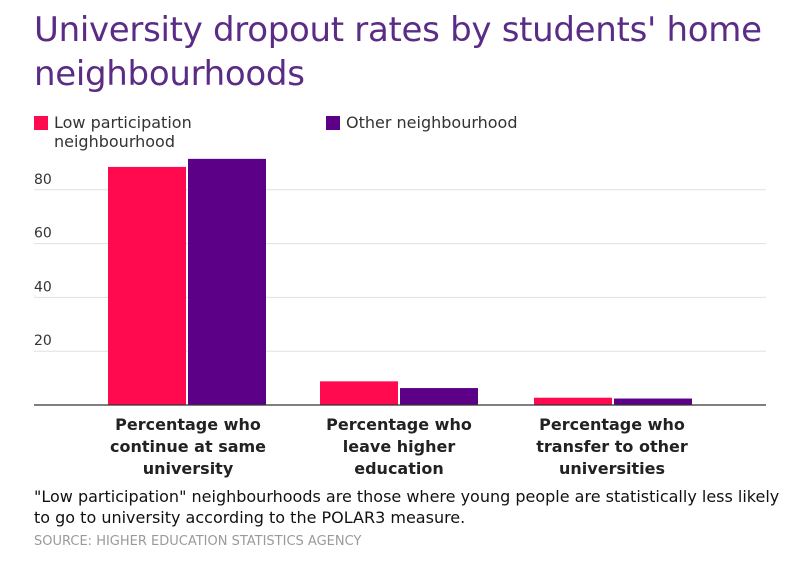 The height and width of the screenshot is (580, 812). What do you see at coordinates (43, 234) in the screenshot?
I see `y-tick-label: 60` at bounding box center [43, 234].